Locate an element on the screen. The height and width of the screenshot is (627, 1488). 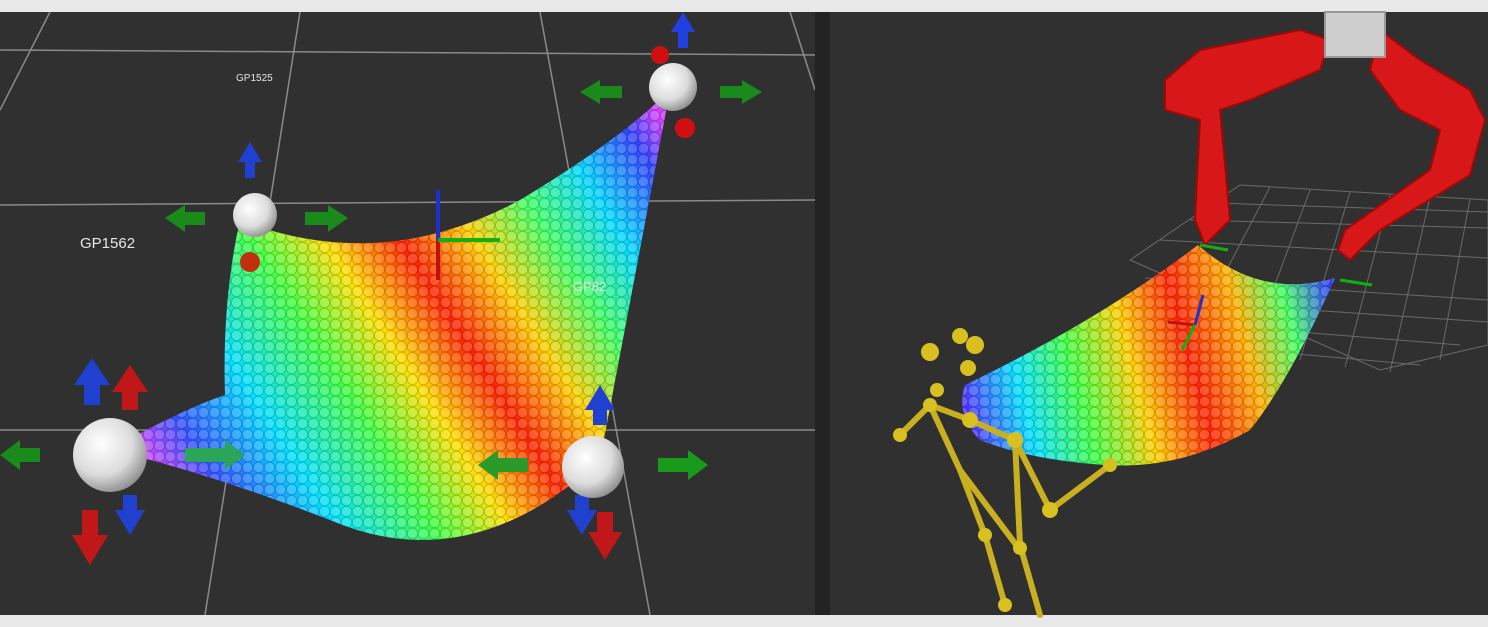
frame-axes is located at coordinates (468, 235).